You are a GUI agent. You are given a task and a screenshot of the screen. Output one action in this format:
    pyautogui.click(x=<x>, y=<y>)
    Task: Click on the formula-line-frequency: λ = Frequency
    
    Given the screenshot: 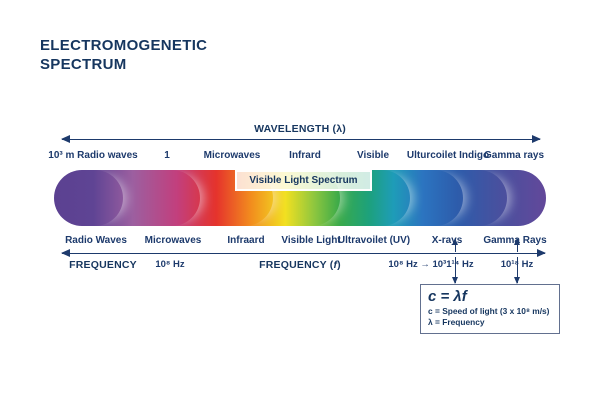 What is the action you would take?
    pyautogui.click(x=456, y=322)
    